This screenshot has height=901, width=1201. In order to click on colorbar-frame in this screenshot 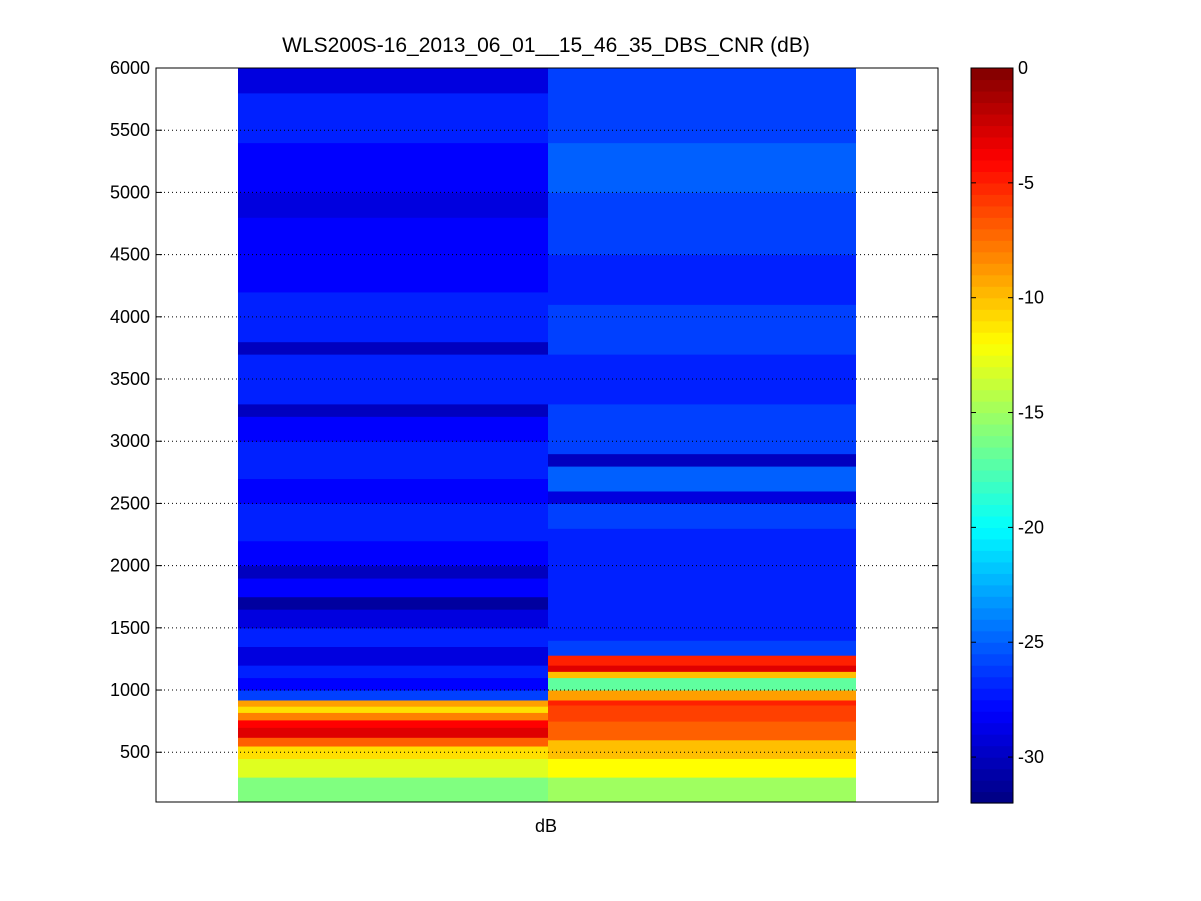, I will do `click(992, 435)`.